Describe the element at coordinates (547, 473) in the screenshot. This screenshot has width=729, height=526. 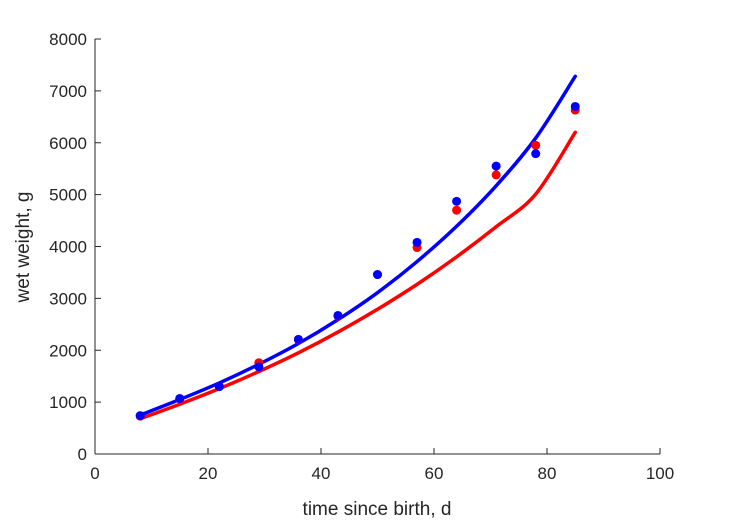
I see `x-tick-label: 80` at that location.